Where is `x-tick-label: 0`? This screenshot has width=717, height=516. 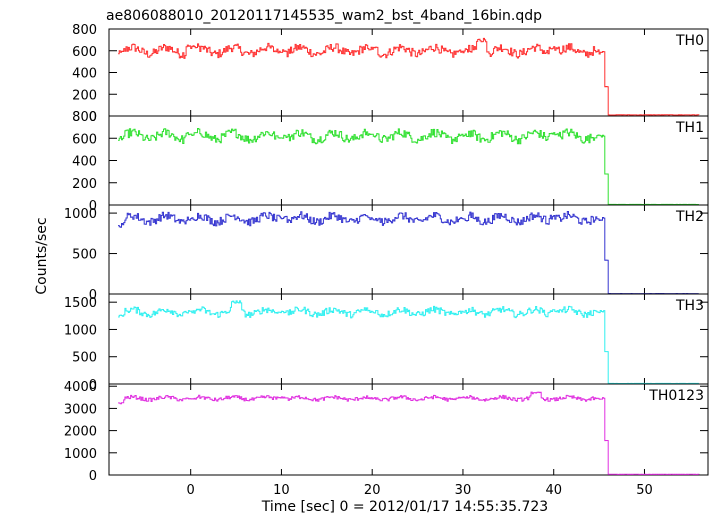
x-tick-label: 0 is located at coordinates (191, 490).